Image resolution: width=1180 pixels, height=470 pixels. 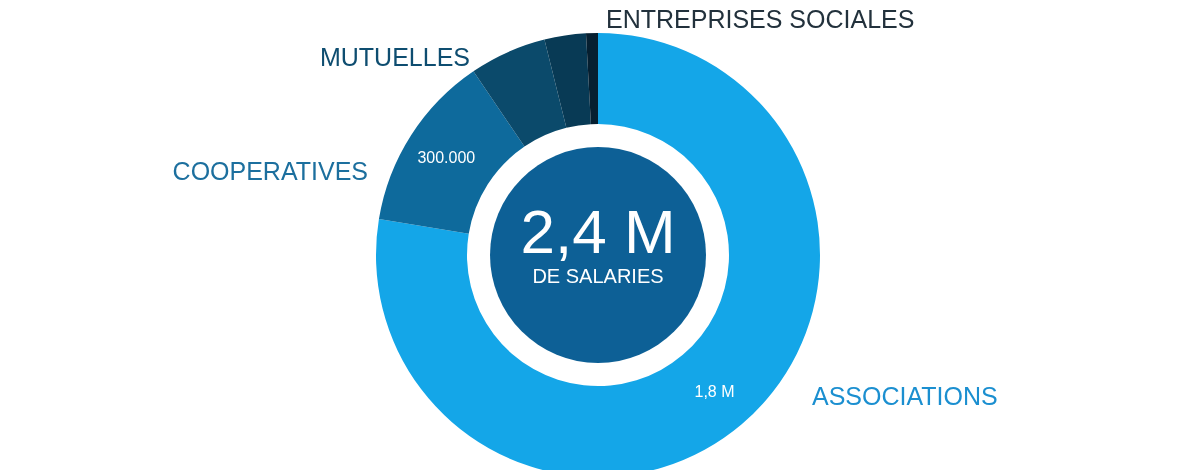 What do you see at coordinates (714, 392) in the screenshot?
I see `data-label: 1,8 M` at bounding box center [714, 392].